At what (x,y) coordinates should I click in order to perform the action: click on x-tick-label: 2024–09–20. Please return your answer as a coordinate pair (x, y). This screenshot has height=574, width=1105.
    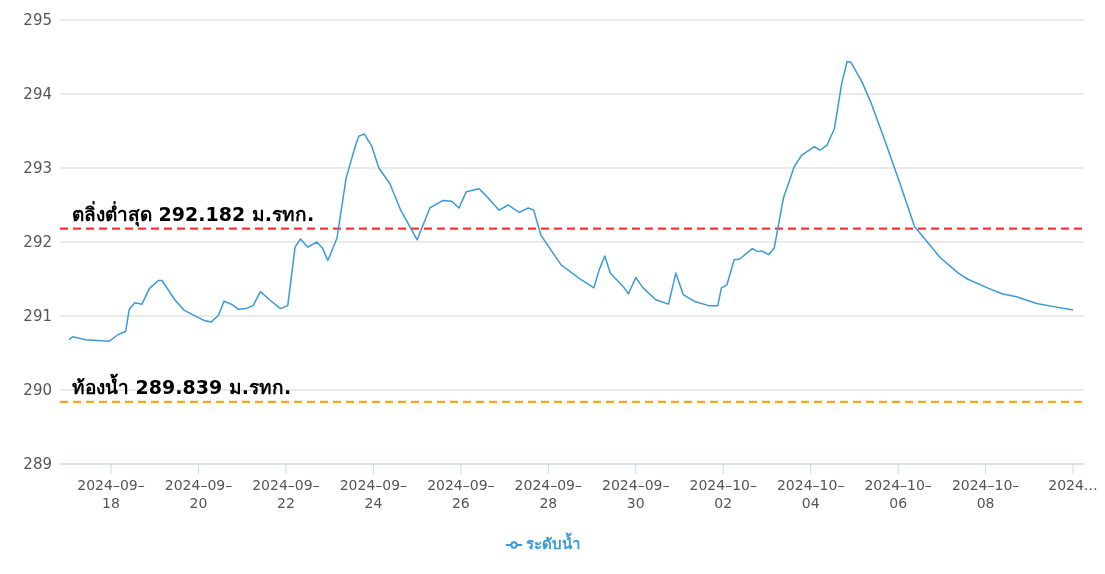
    Looking at the image, I should click on (198, 494).